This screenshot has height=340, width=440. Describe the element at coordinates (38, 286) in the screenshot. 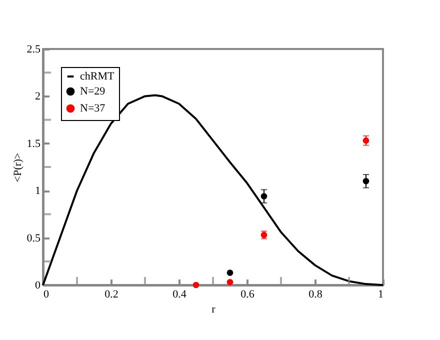

I see `y-tick-label: 0` at that location.